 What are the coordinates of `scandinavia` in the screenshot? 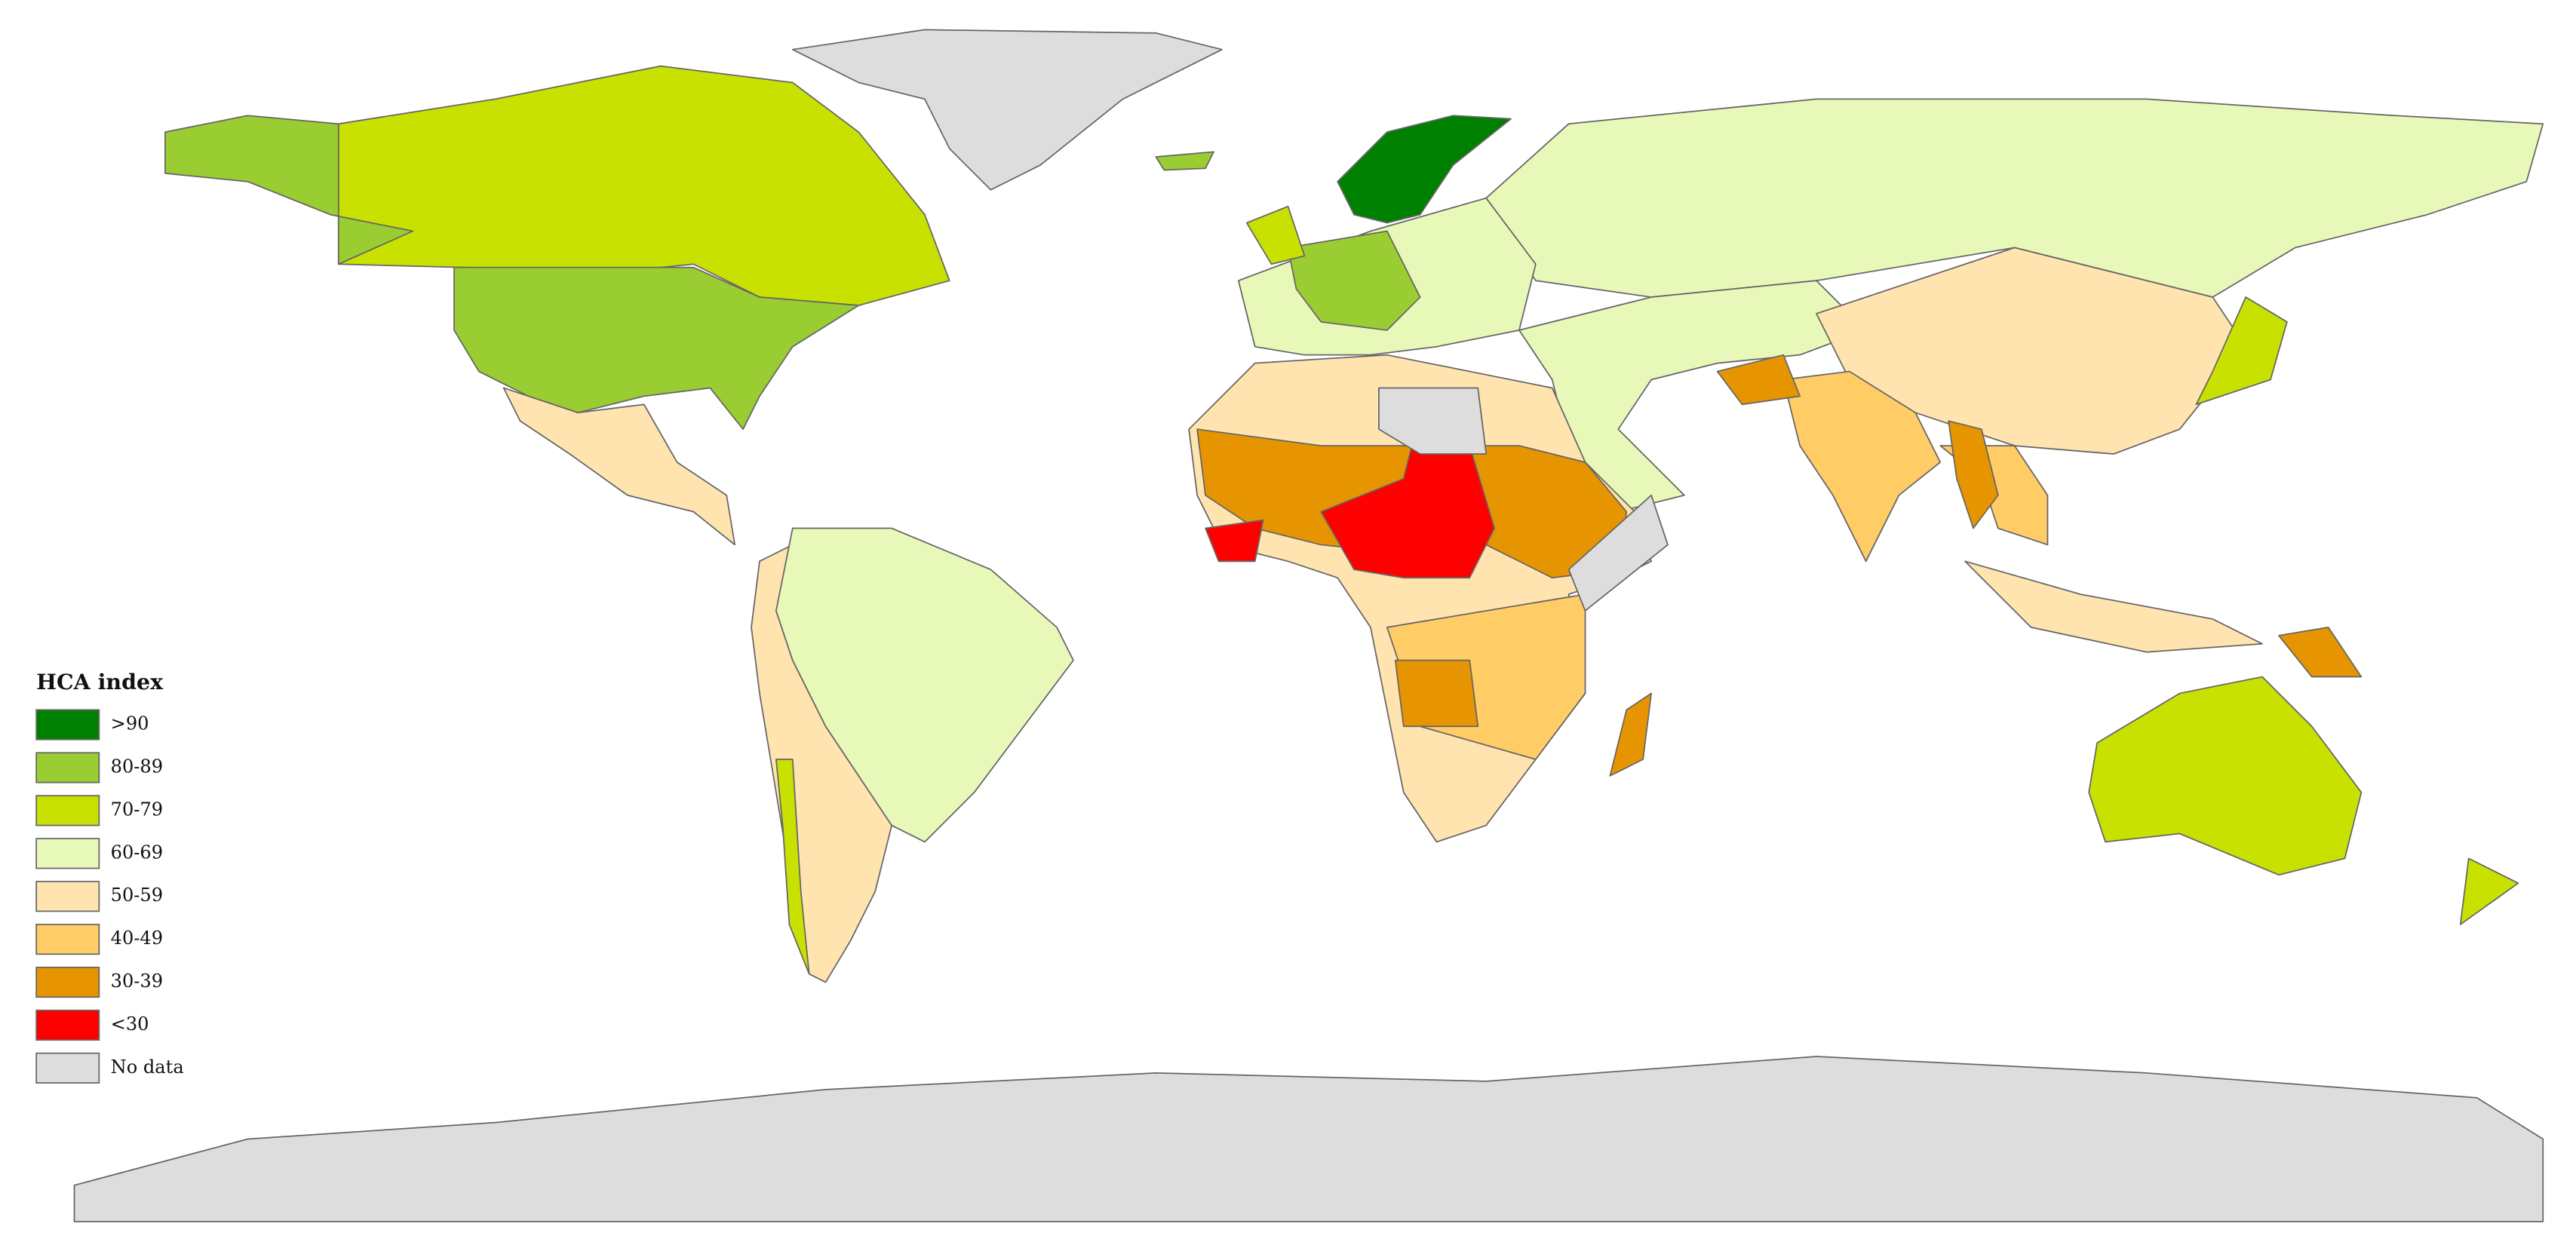 It's located at (1424, 170).